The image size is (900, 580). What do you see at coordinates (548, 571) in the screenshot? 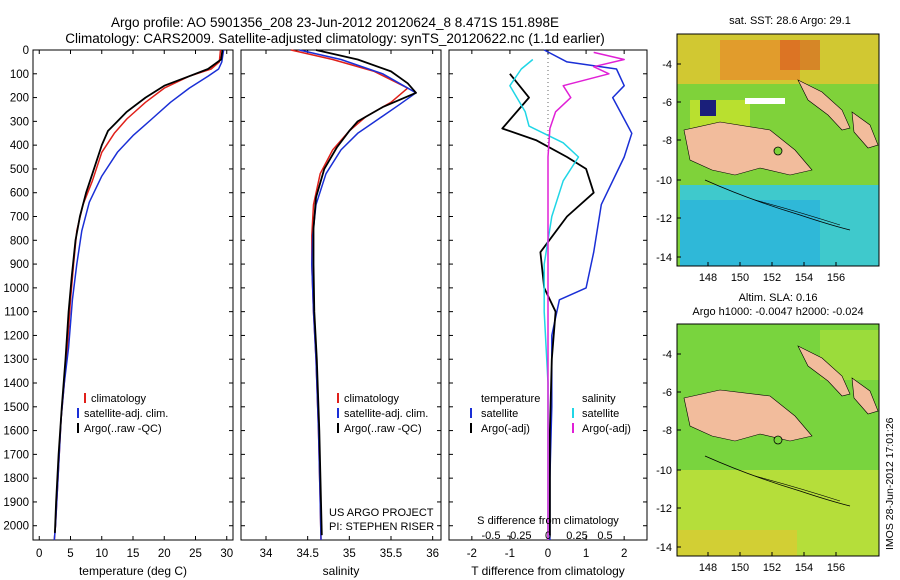
I see `difference-xlabel: T difference from climatology` at bounding box center [548, 571].